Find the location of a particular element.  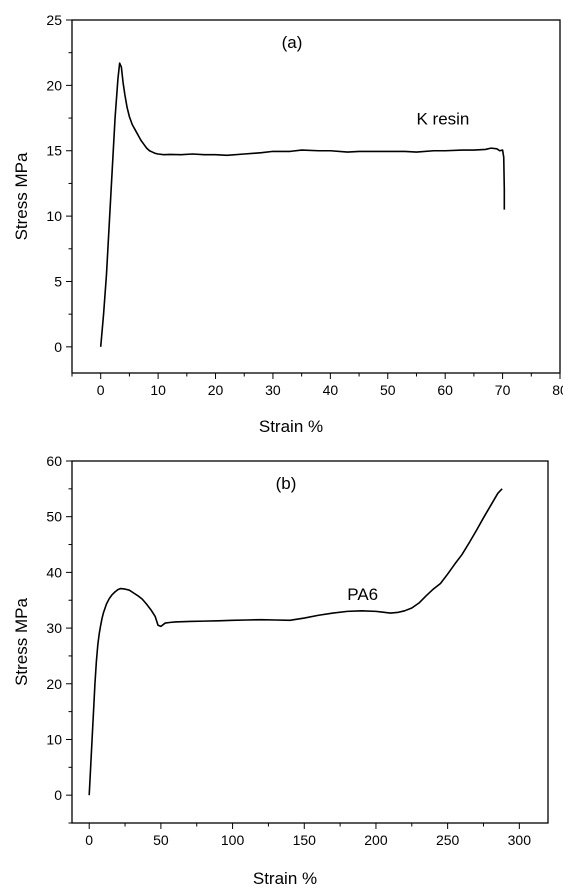

x-tick-label: 300 is located at coordinates (520, 840).